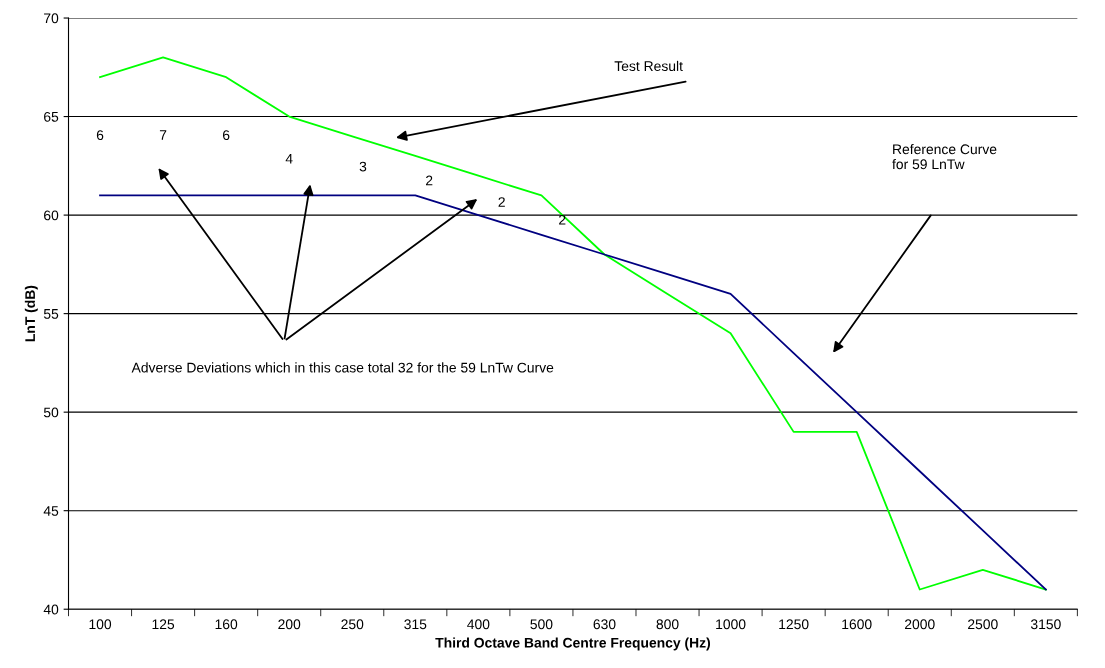  What do you see at coordinates (573, 644) in the screenshot?
I see `x-axis-title: Third Octave Band Centre Frequency (Hz)` at bounding box center [573, 644].